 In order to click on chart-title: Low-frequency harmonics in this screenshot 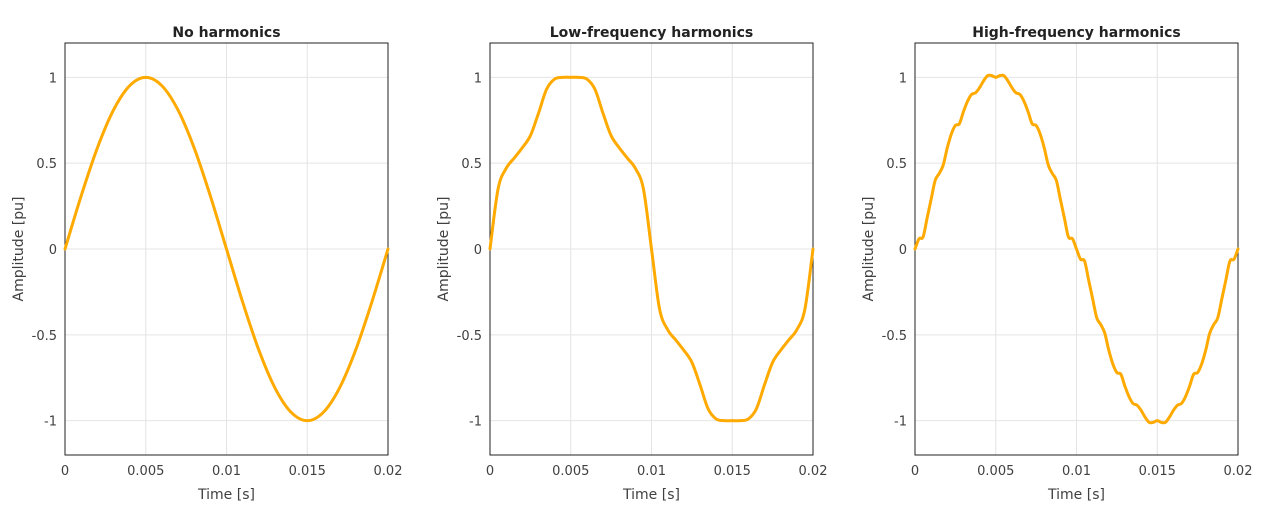, I will do `click(651, 33)`.